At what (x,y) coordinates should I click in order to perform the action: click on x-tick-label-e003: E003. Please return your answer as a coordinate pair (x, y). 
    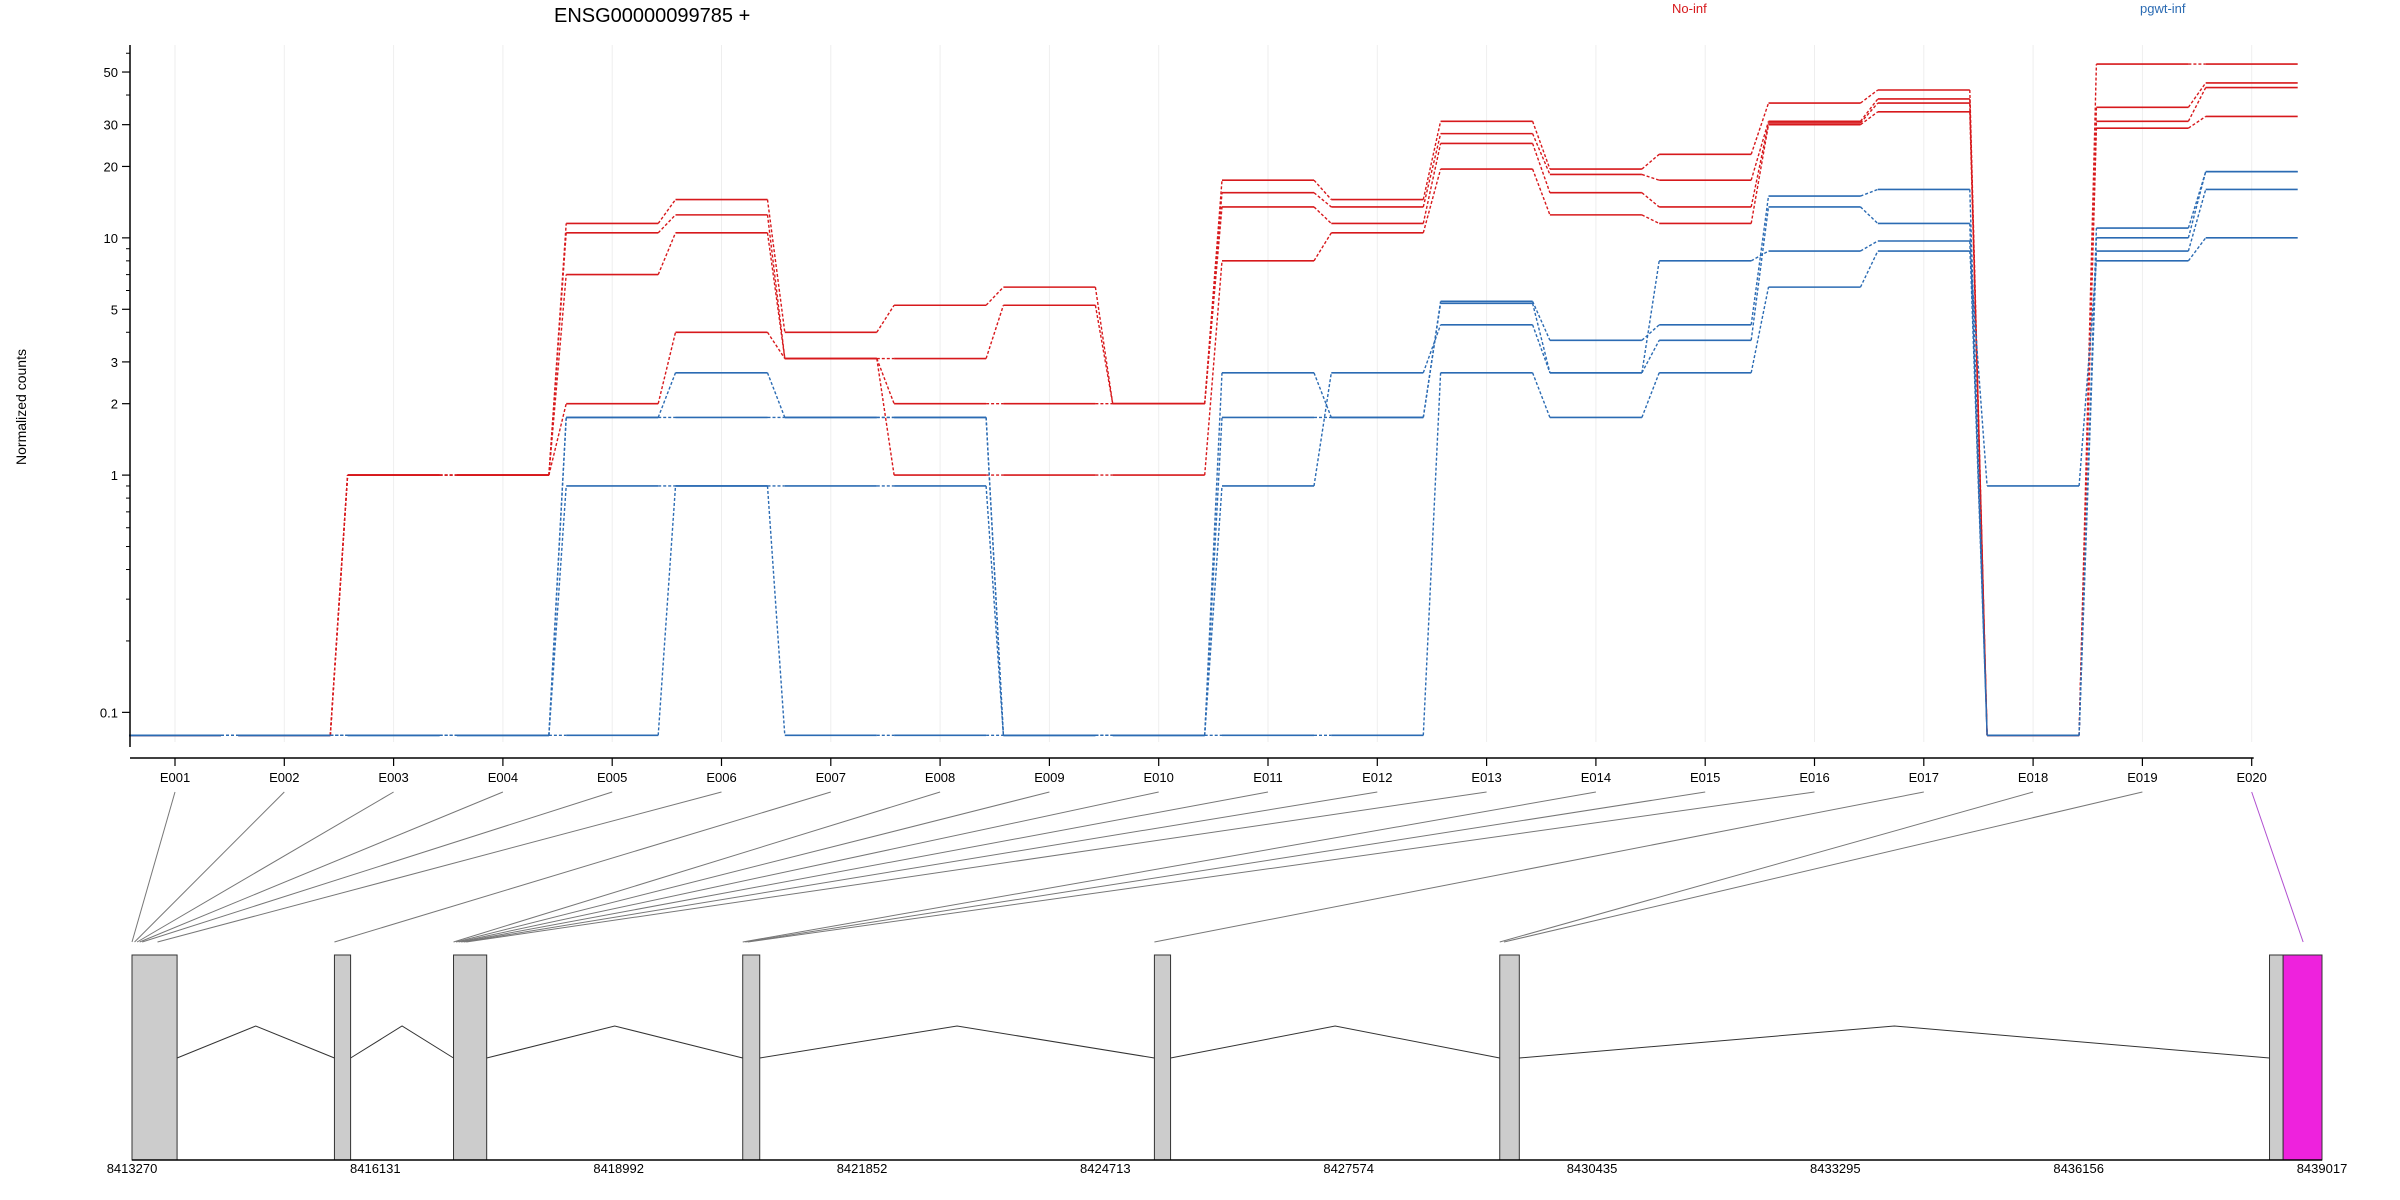
    Looking at the image, I should click on (393, 777).